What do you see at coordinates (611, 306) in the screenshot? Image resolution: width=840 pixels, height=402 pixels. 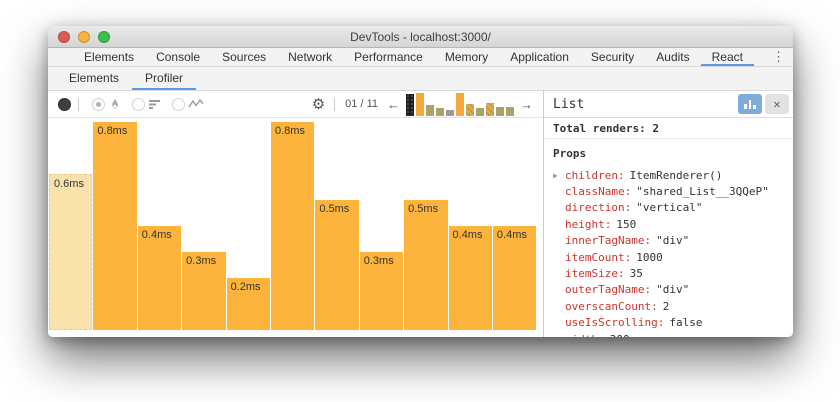 I see `prop-key: overscanCount:` at bounding box center [611, 306].